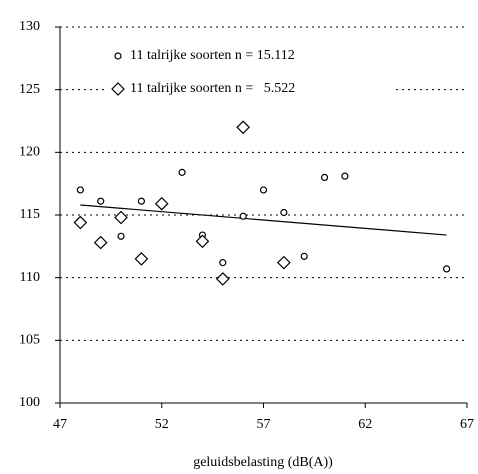 The width and height of the screenshot is (478, 474). Describe the element at coordinates (212, 55) in the screenshot. I see `legend-label: 11 talrijke soorten n = 15.112` at that location.